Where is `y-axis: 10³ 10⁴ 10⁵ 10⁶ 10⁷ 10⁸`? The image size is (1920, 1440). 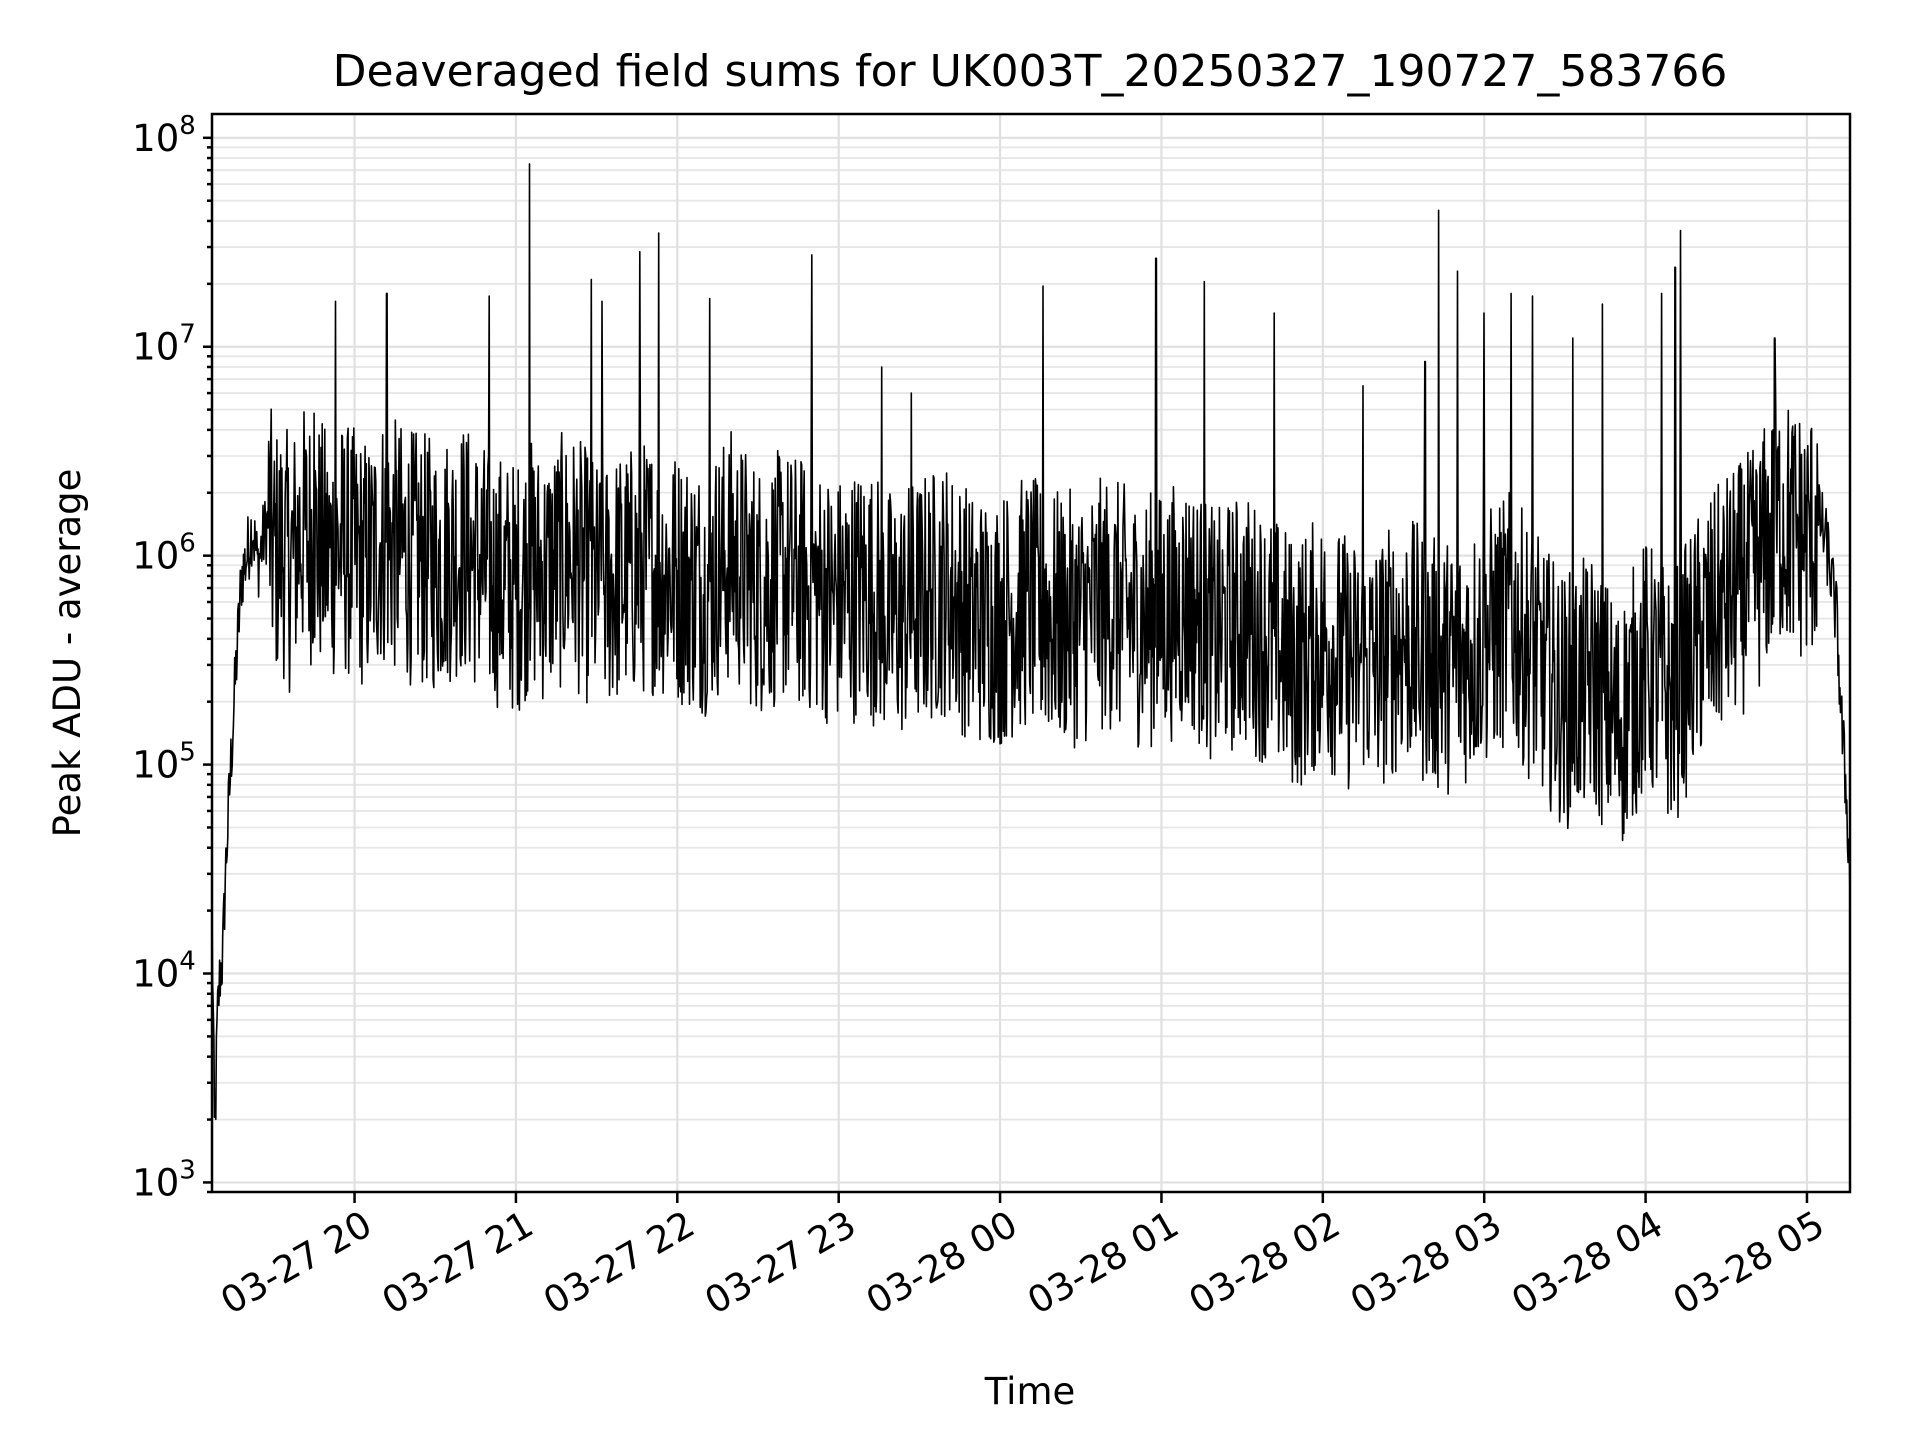 y-axis: 10³ 10⁴ 10⁵ 10⁶ 10⁷ 10⁸ is located at coordinates (172, 657).